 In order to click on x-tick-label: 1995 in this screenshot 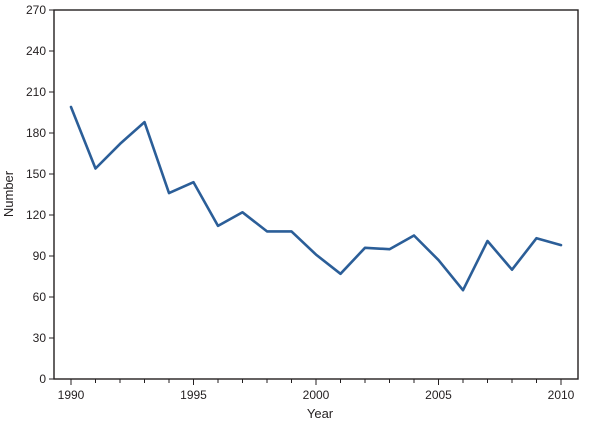, I will do `click(193, 395)`.